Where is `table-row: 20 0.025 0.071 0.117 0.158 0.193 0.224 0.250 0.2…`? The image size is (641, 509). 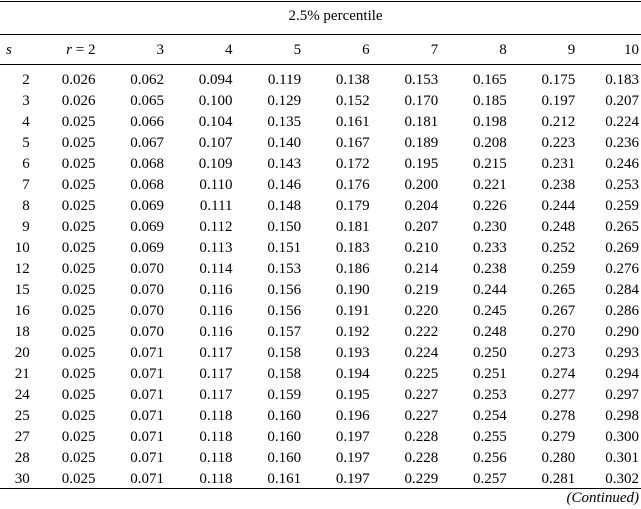
table-row: 20 0.025 0.071 0.117 0.158 0.193 0.224 0.250 0.2… is located at coordinates (320, 353).